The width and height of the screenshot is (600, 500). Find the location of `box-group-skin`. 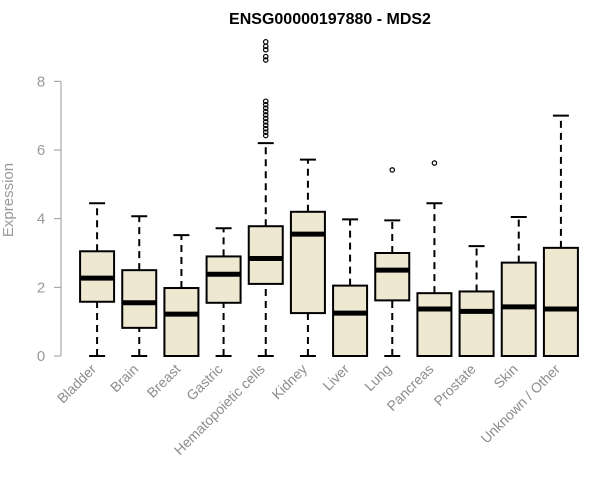

box-group-skin is located at coordinates (518, 286).